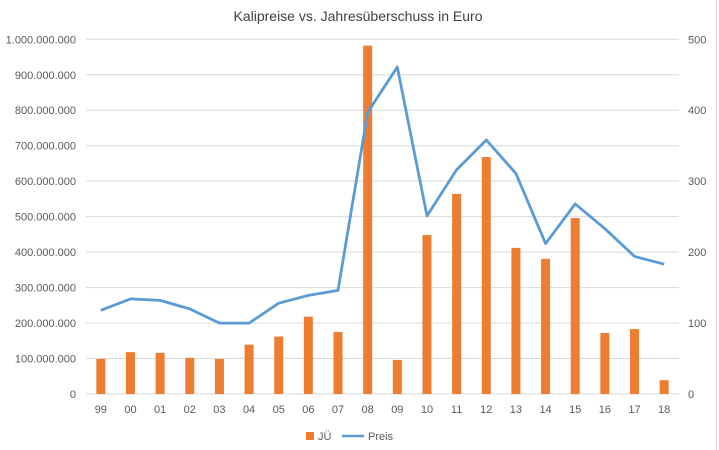 The width and height of the screenshot is (719, 450). I want to click on y-right-tick-label: 500, so click(697, 40).